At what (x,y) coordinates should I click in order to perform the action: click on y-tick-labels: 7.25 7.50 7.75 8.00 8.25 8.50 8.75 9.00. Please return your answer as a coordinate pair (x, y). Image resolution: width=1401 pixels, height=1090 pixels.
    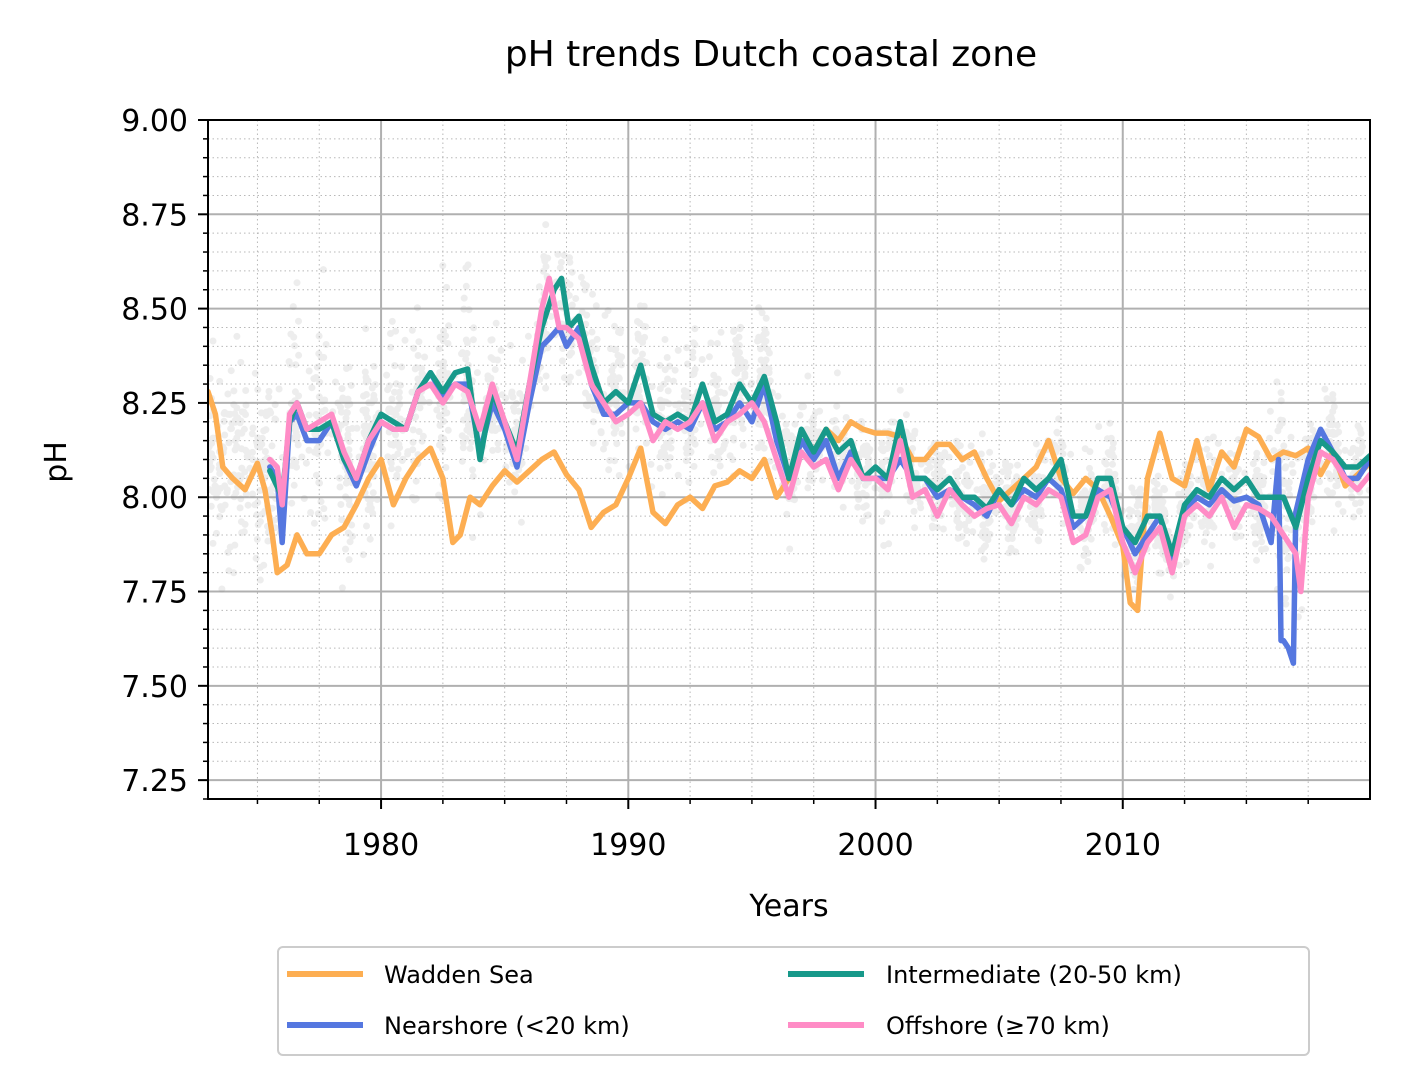
    Looking at the image, I should click on (154, 451).